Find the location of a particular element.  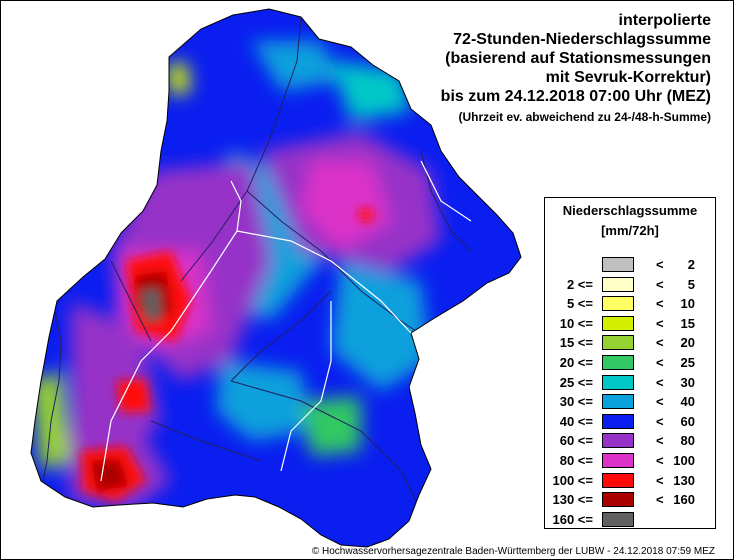

legend-row: 15 <= <20 is located at coordinates (630, 343).